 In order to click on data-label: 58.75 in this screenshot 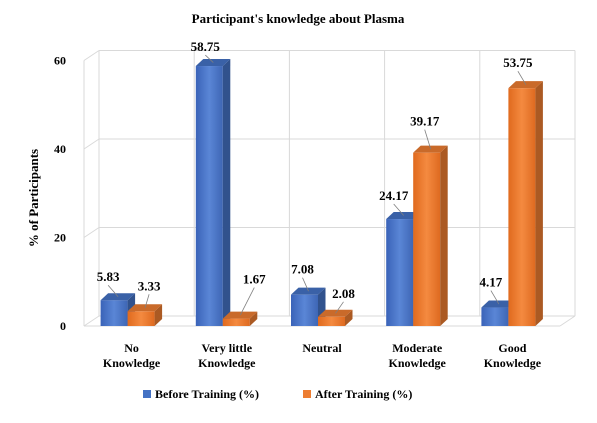, I will do `click(206, 46)`.